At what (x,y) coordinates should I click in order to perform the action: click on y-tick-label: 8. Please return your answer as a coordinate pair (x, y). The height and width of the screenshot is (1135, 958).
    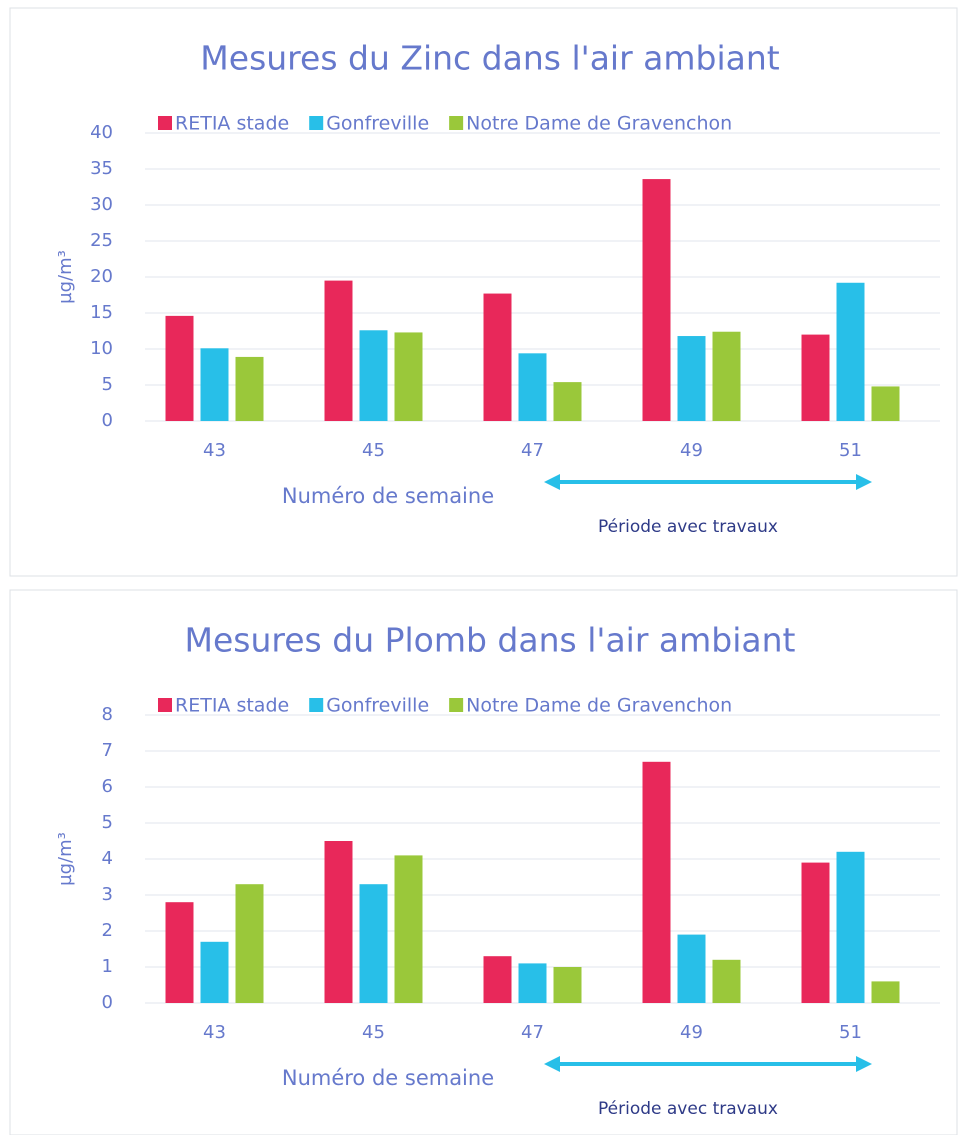
    Looking at the image, I should click on (107, 714).